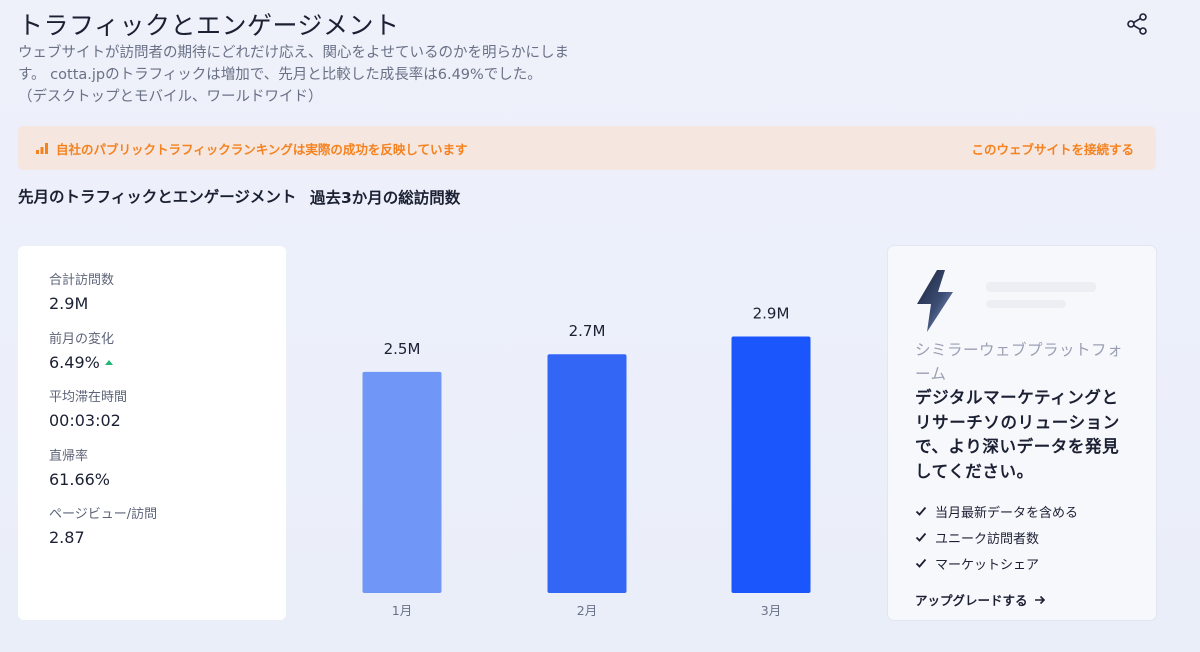  What do you see at coordinates (67, 537) in the screenshot?
I see `metric-value-text: 2.87` at bounding box center [67, 537].